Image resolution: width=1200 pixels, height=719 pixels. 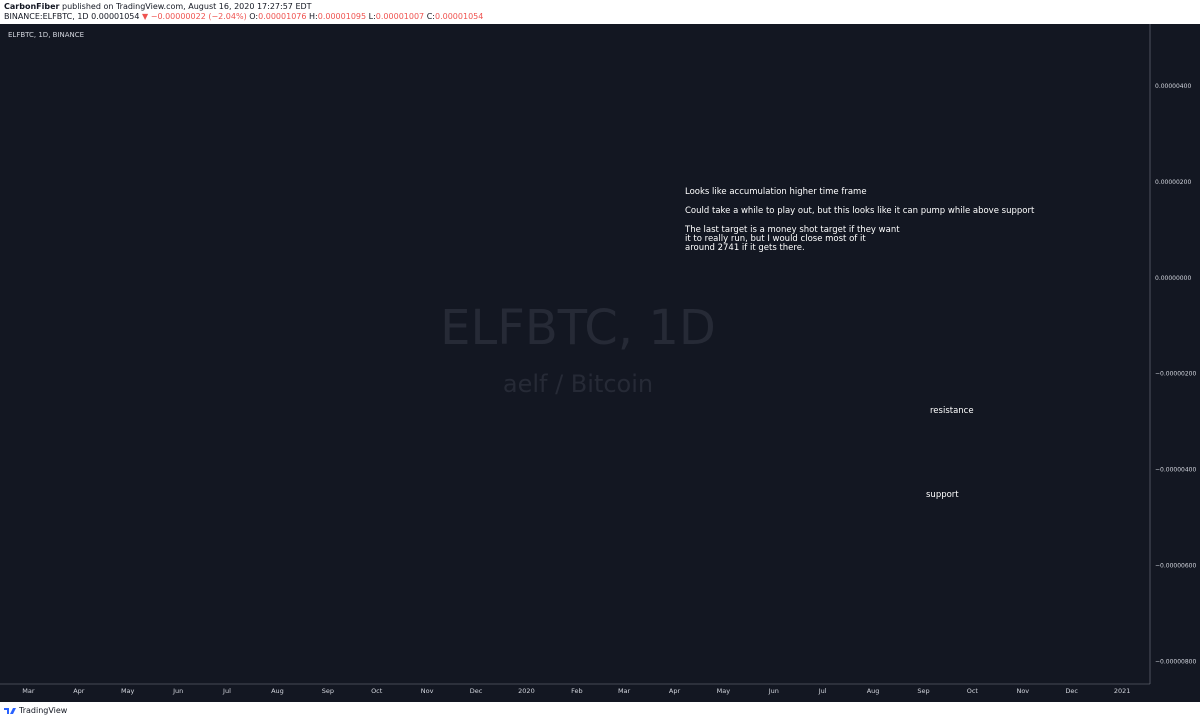 What do you see at coordinates (1173, 278) in the screenshot?
I see `y-tick-label: 0.00000000` at bounding box center [1173, 278].